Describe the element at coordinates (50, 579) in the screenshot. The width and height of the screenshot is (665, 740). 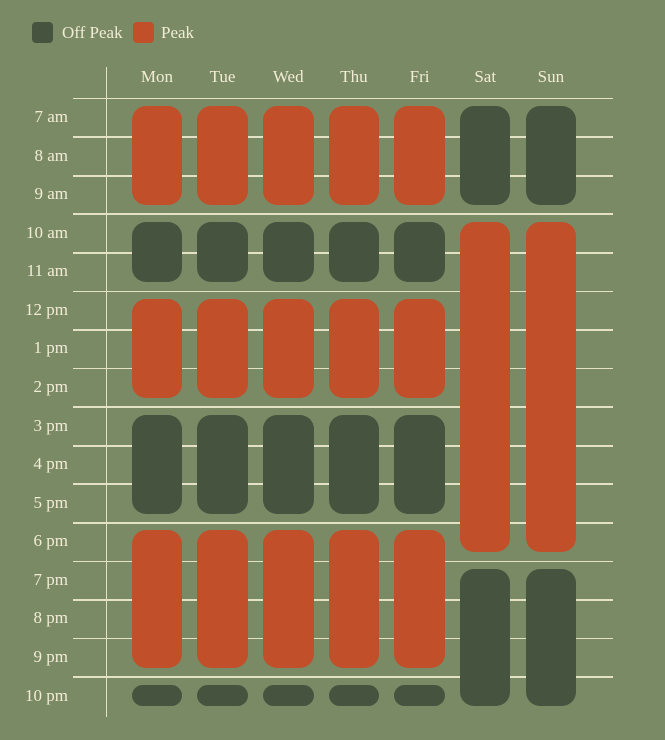
I see `hour-label: 7 pm` at that location.